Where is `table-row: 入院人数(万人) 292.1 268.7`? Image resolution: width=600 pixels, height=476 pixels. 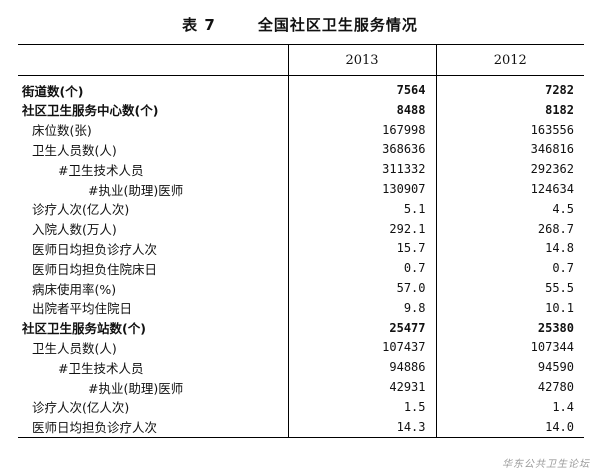 table-row: 入院人数(万人) 292.1 268.7 is located at coordinates (301, 228).